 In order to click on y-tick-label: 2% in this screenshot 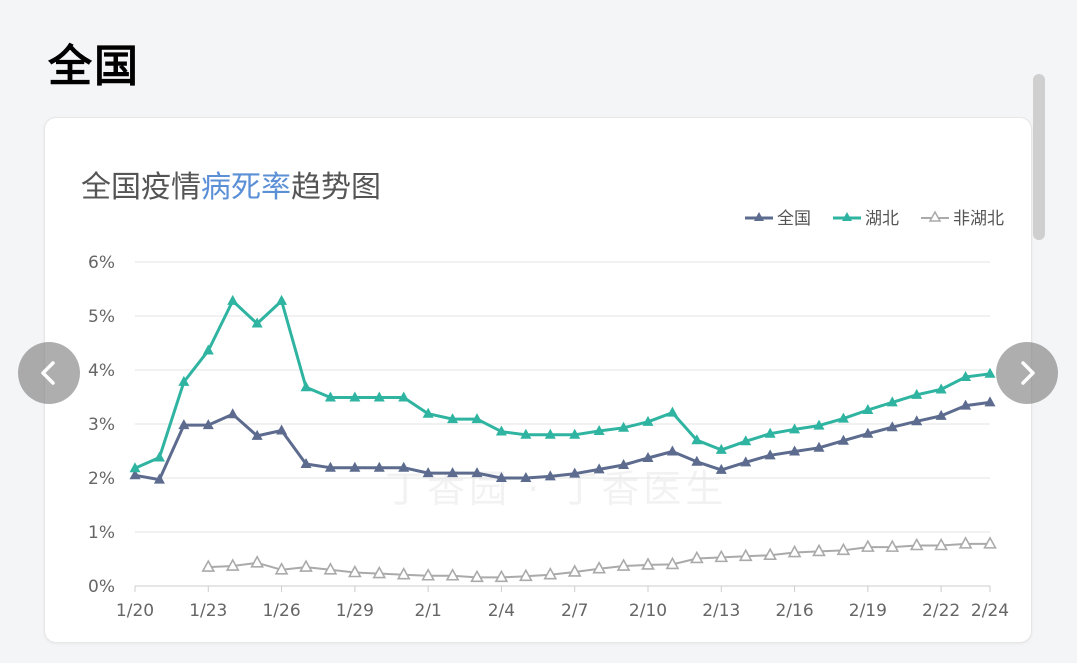, I will do `click(101, 479)`.